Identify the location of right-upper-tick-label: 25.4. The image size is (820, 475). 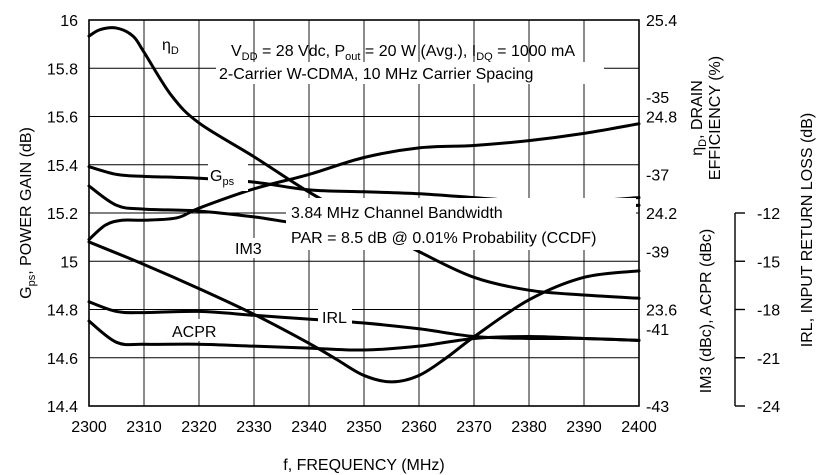
(661, 21).